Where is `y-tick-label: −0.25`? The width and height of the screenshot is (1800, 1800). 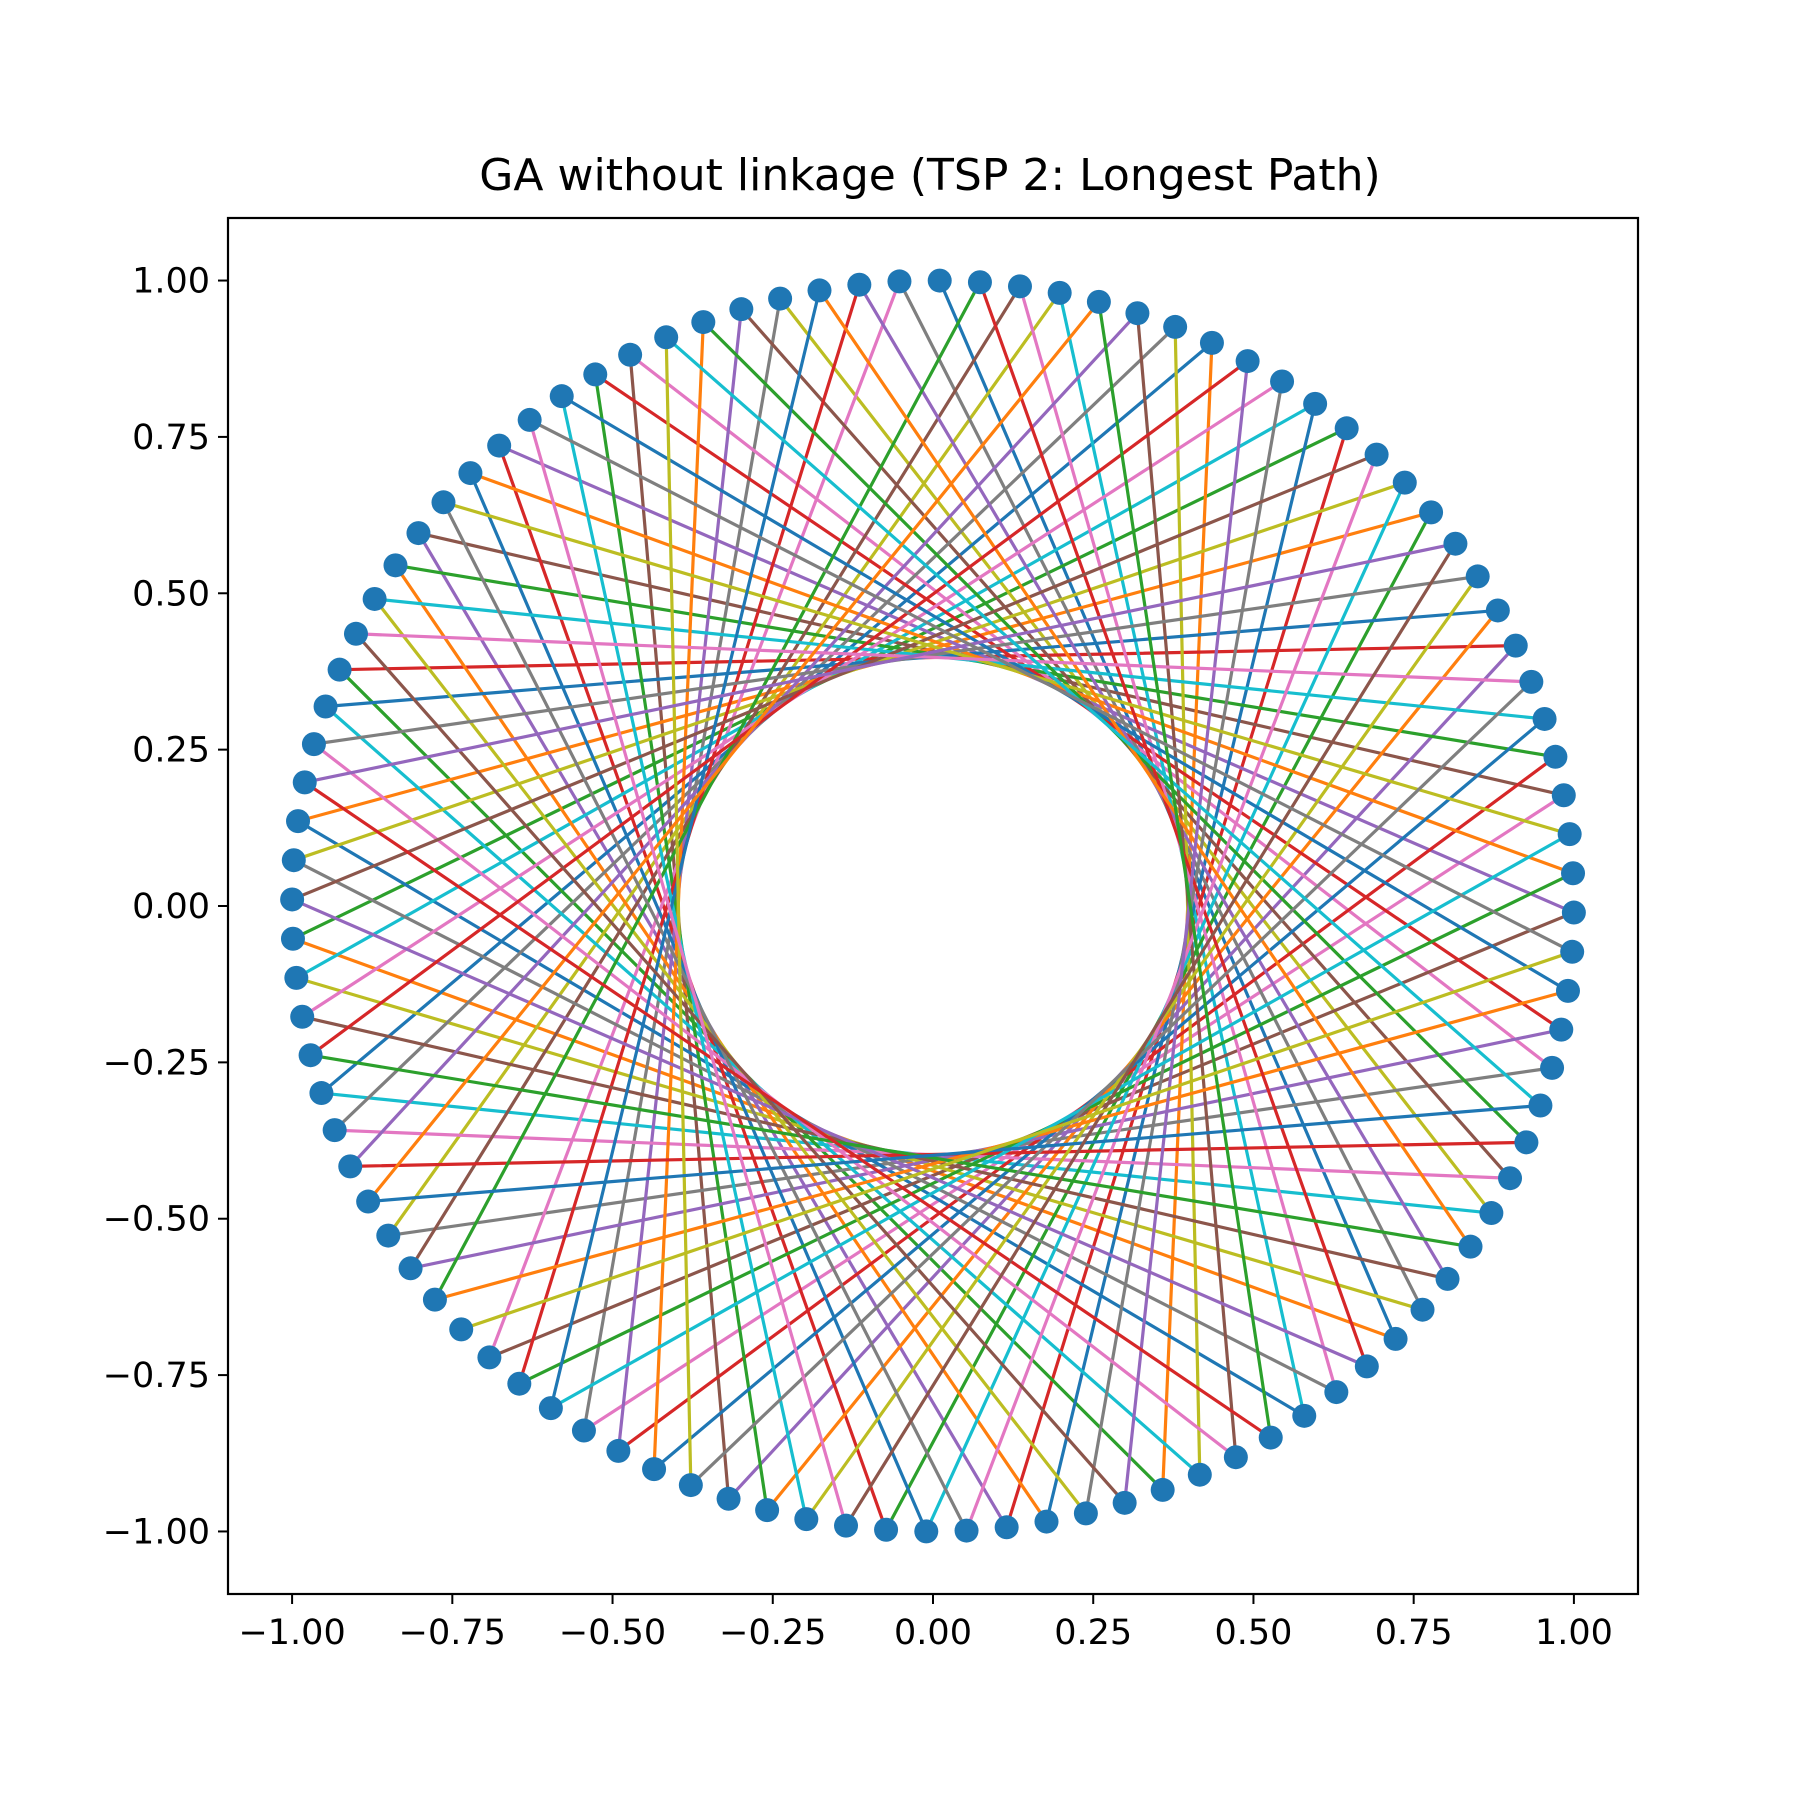
y-tick-label: −0.25 is located at coordinates (156, 1063).